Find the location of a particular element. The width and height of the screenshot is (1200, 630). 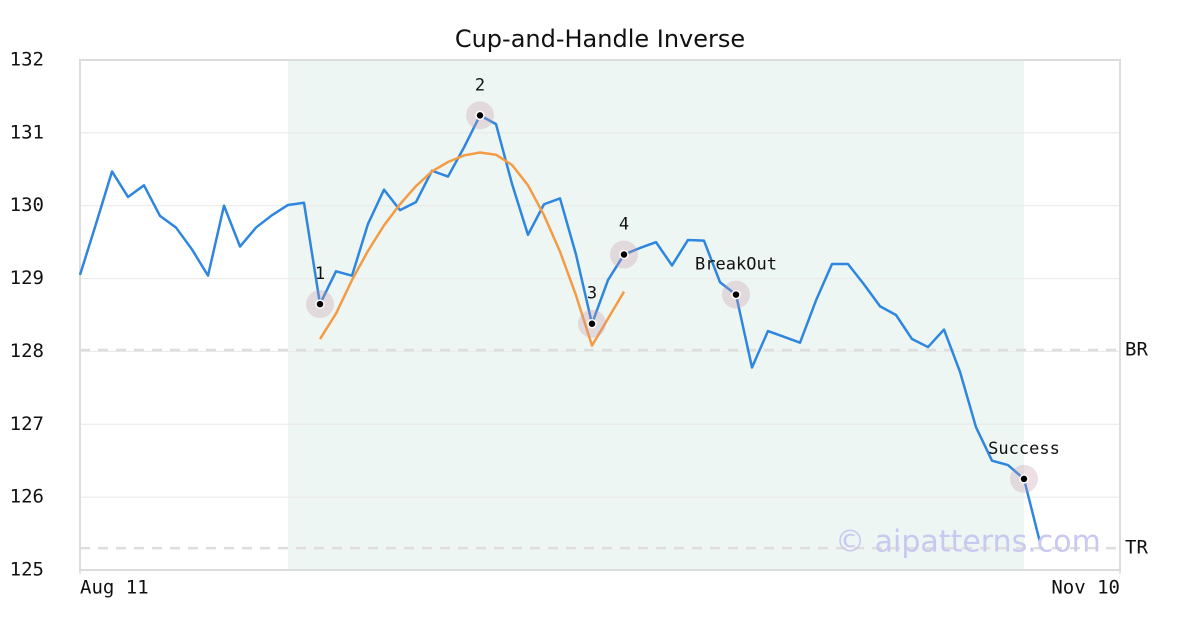

point-label: 3 is located at coordinates (592, 294).